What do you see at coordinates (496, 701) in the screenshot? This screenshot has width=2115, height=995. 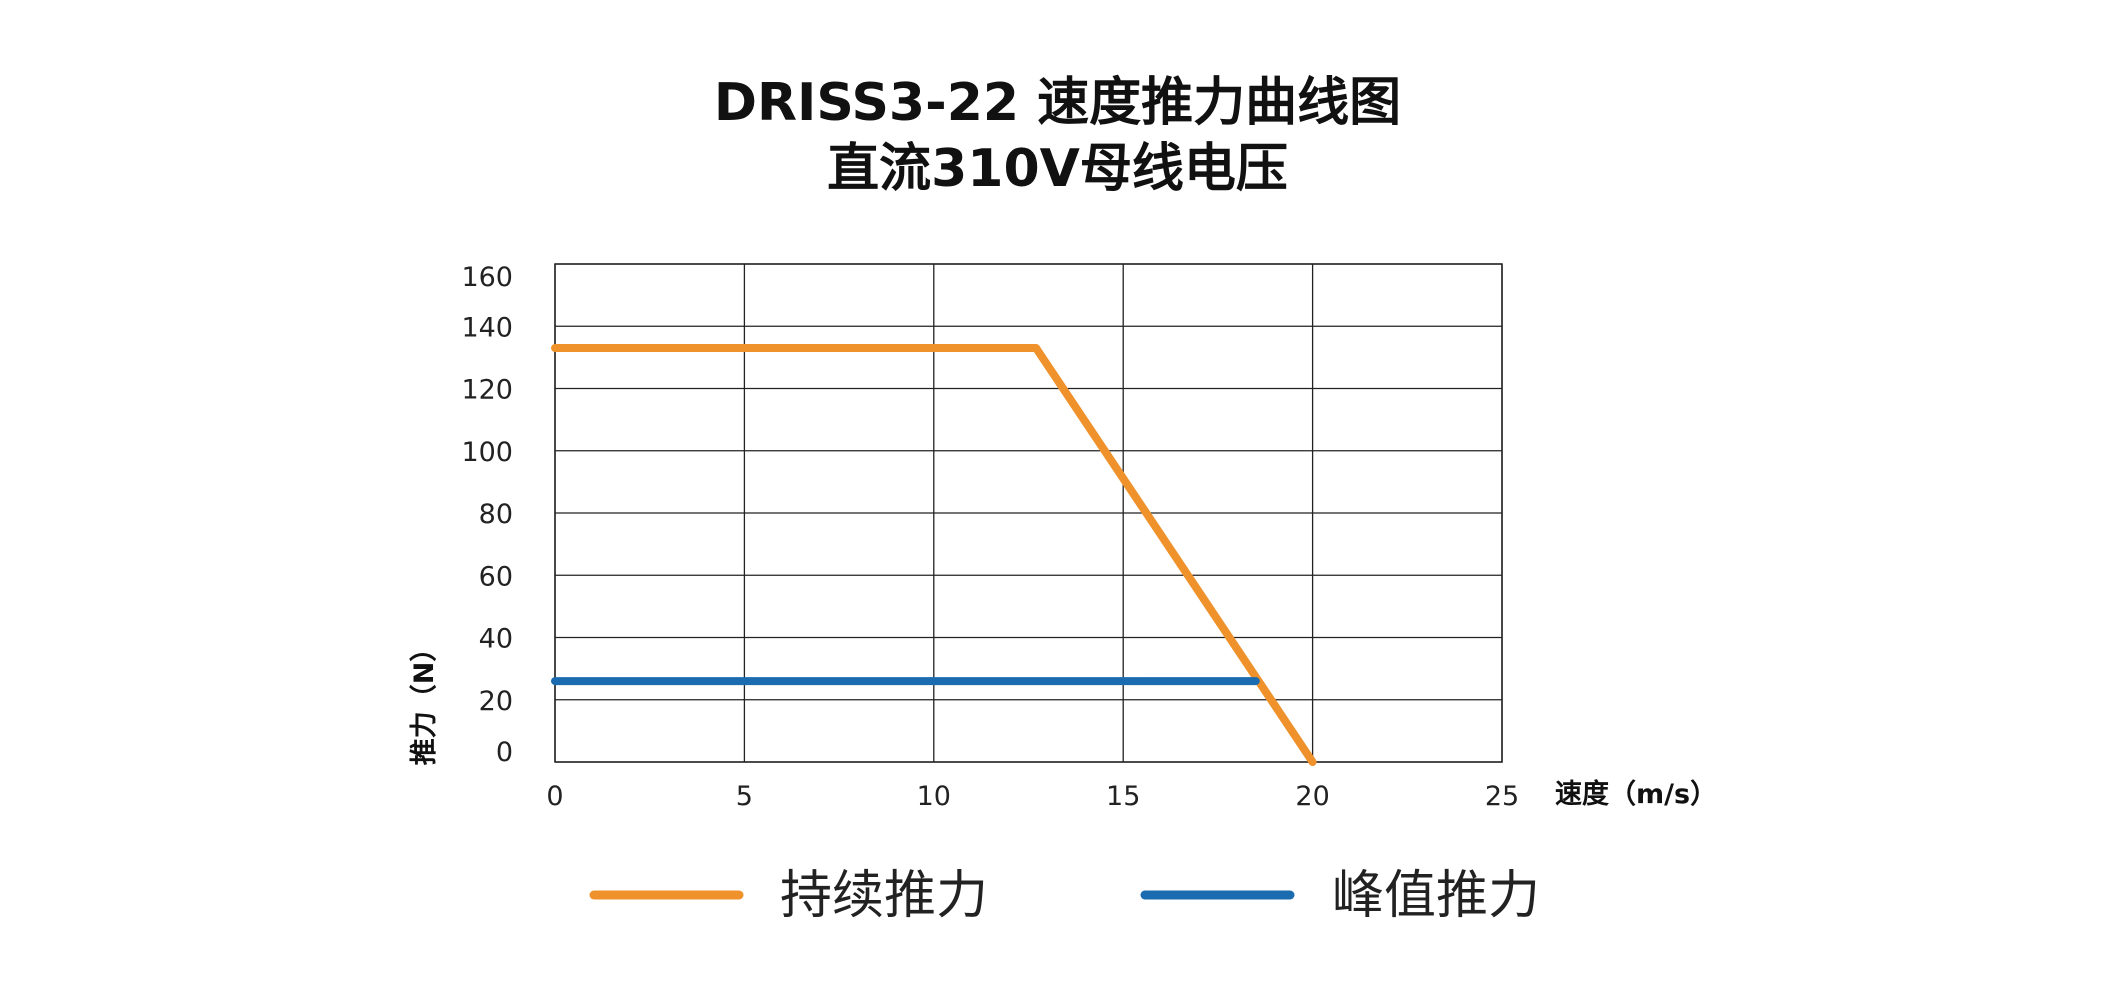 I see `y-tick-label: 20` at bounding box center [496, 701].